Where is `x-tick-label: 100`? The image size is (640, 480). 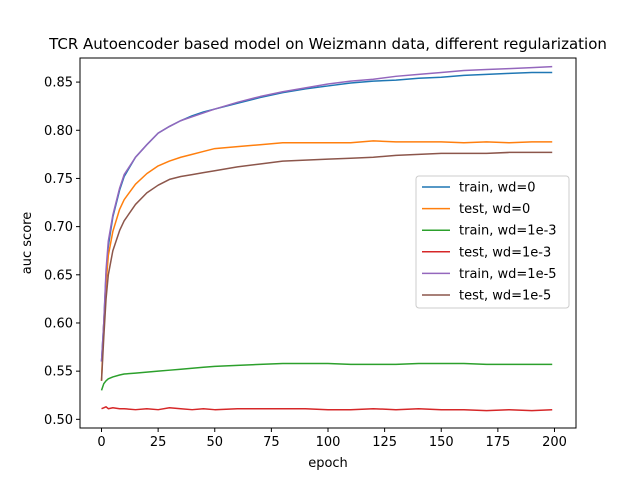 x-tick-label: 100 is located at coordinates (328, 442).